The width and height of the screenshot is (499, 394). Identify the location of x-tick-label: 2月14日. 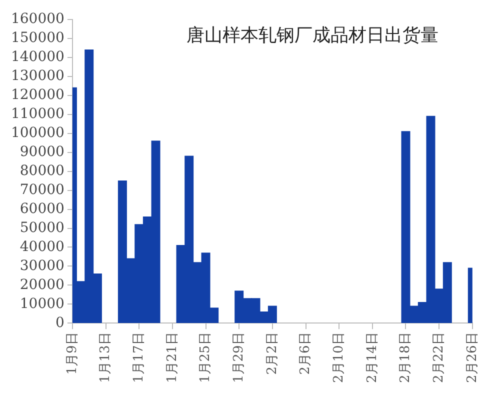
(372, 358).